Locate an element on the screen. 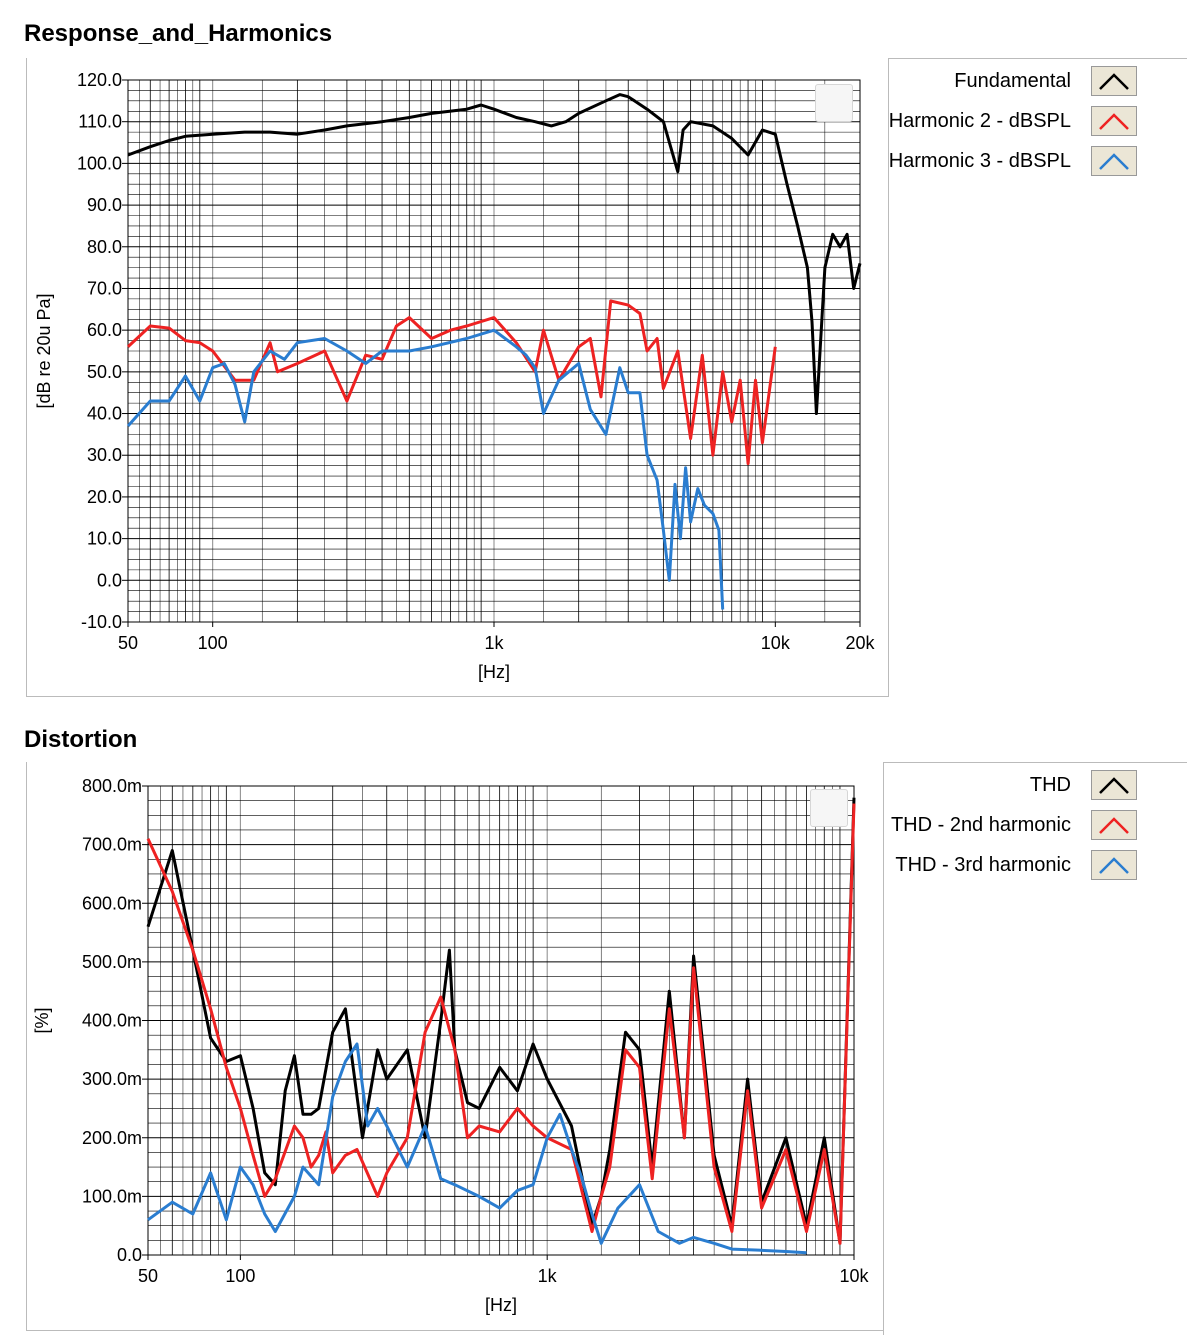 The image size is (1200, 1340). legend-label: THD is located at coordinates (1050, 784).